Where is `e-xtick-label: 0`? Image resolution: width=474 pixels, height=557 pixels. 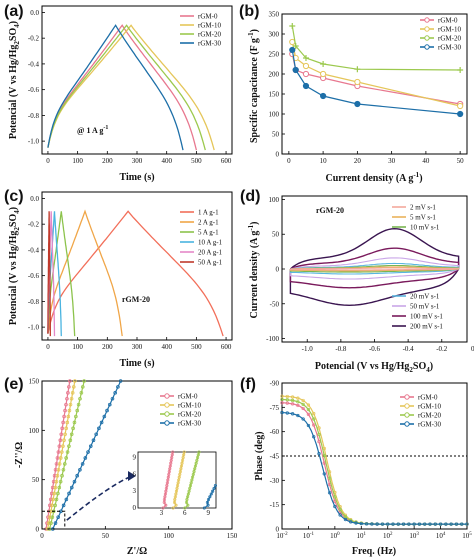
e-xtick-label: 0 is located at coordinates (42, 536).